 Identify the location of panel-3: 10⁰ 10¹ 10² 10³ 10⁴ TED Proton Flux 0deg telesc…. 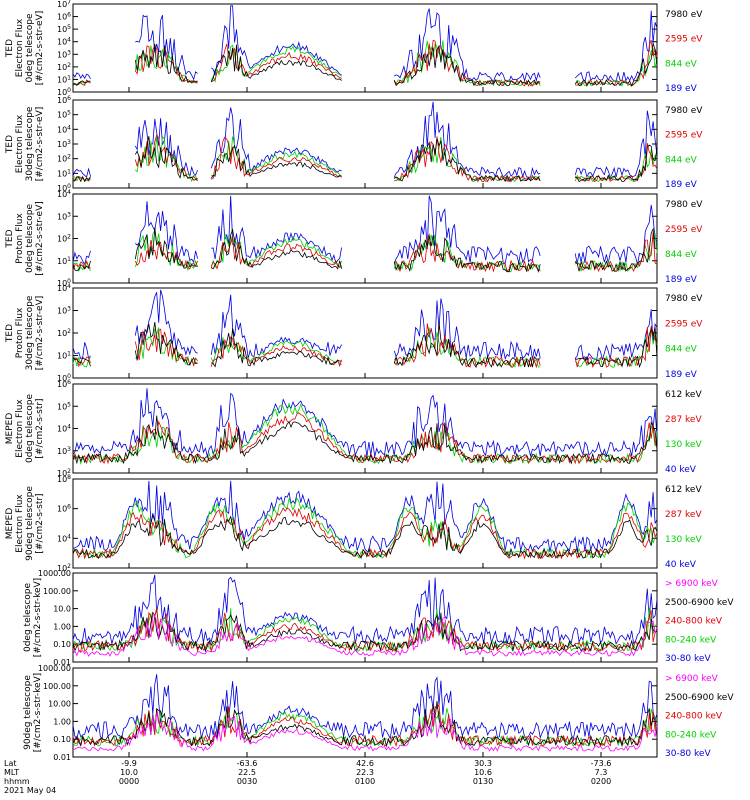
(354, 238).